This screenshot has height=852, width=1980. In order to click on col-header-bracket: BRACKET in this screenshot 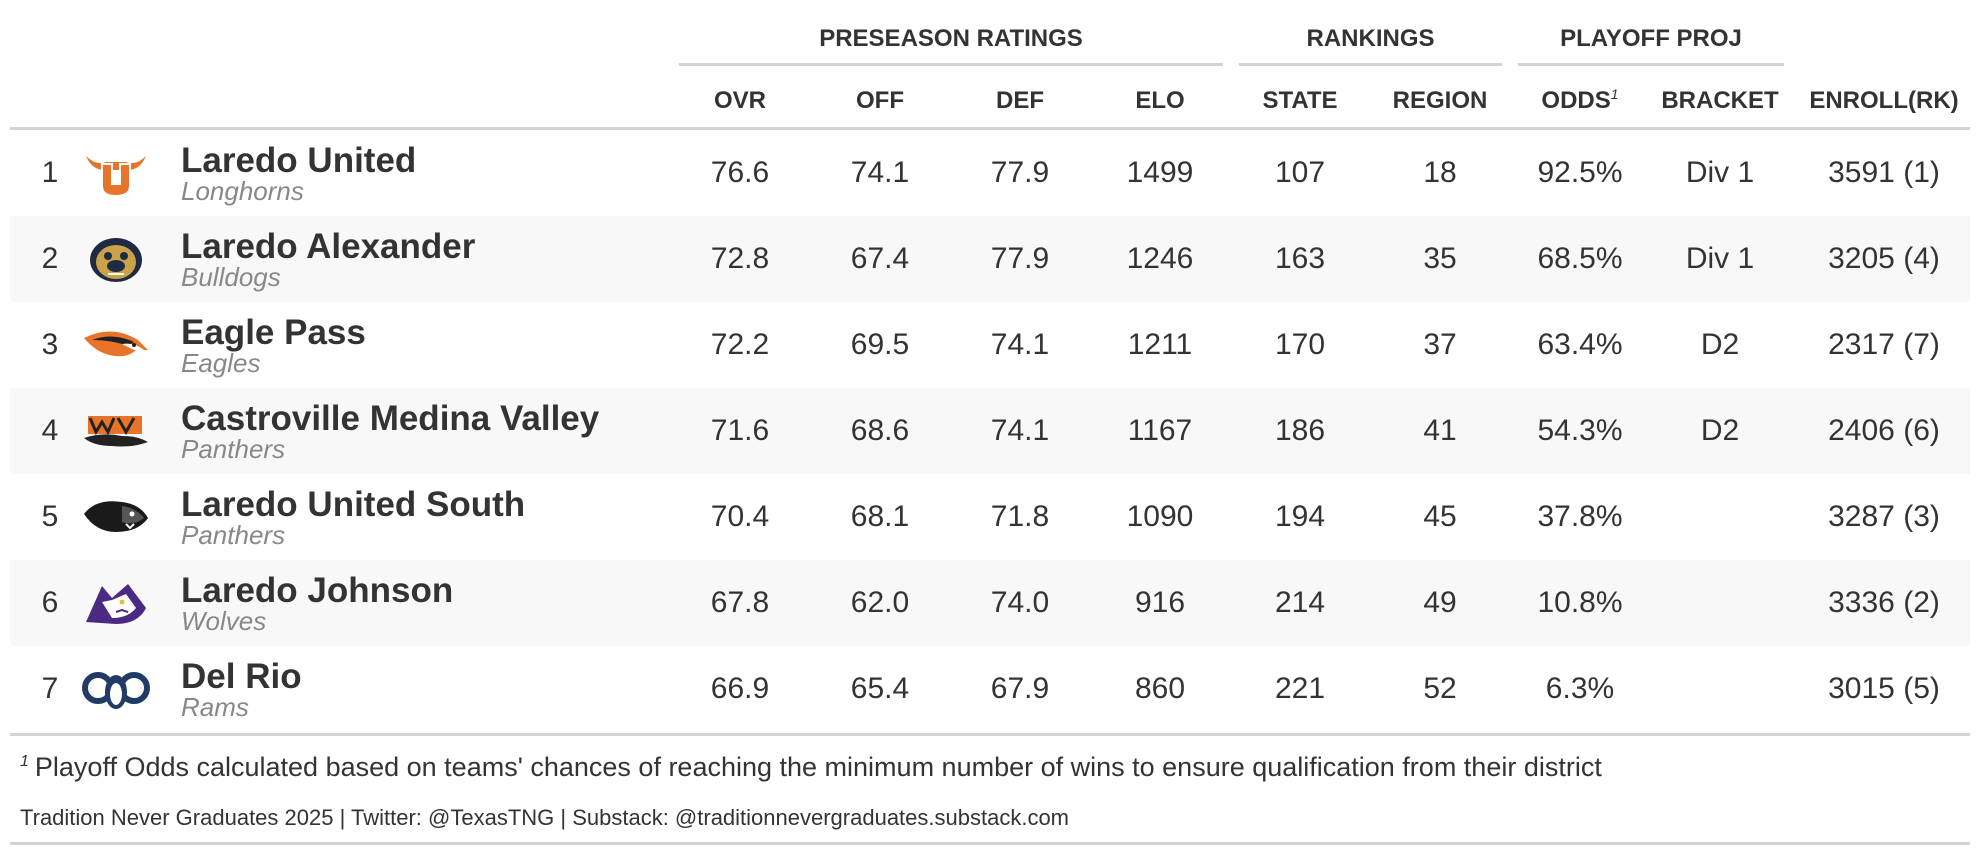, I will do `click(1720, 100)`.